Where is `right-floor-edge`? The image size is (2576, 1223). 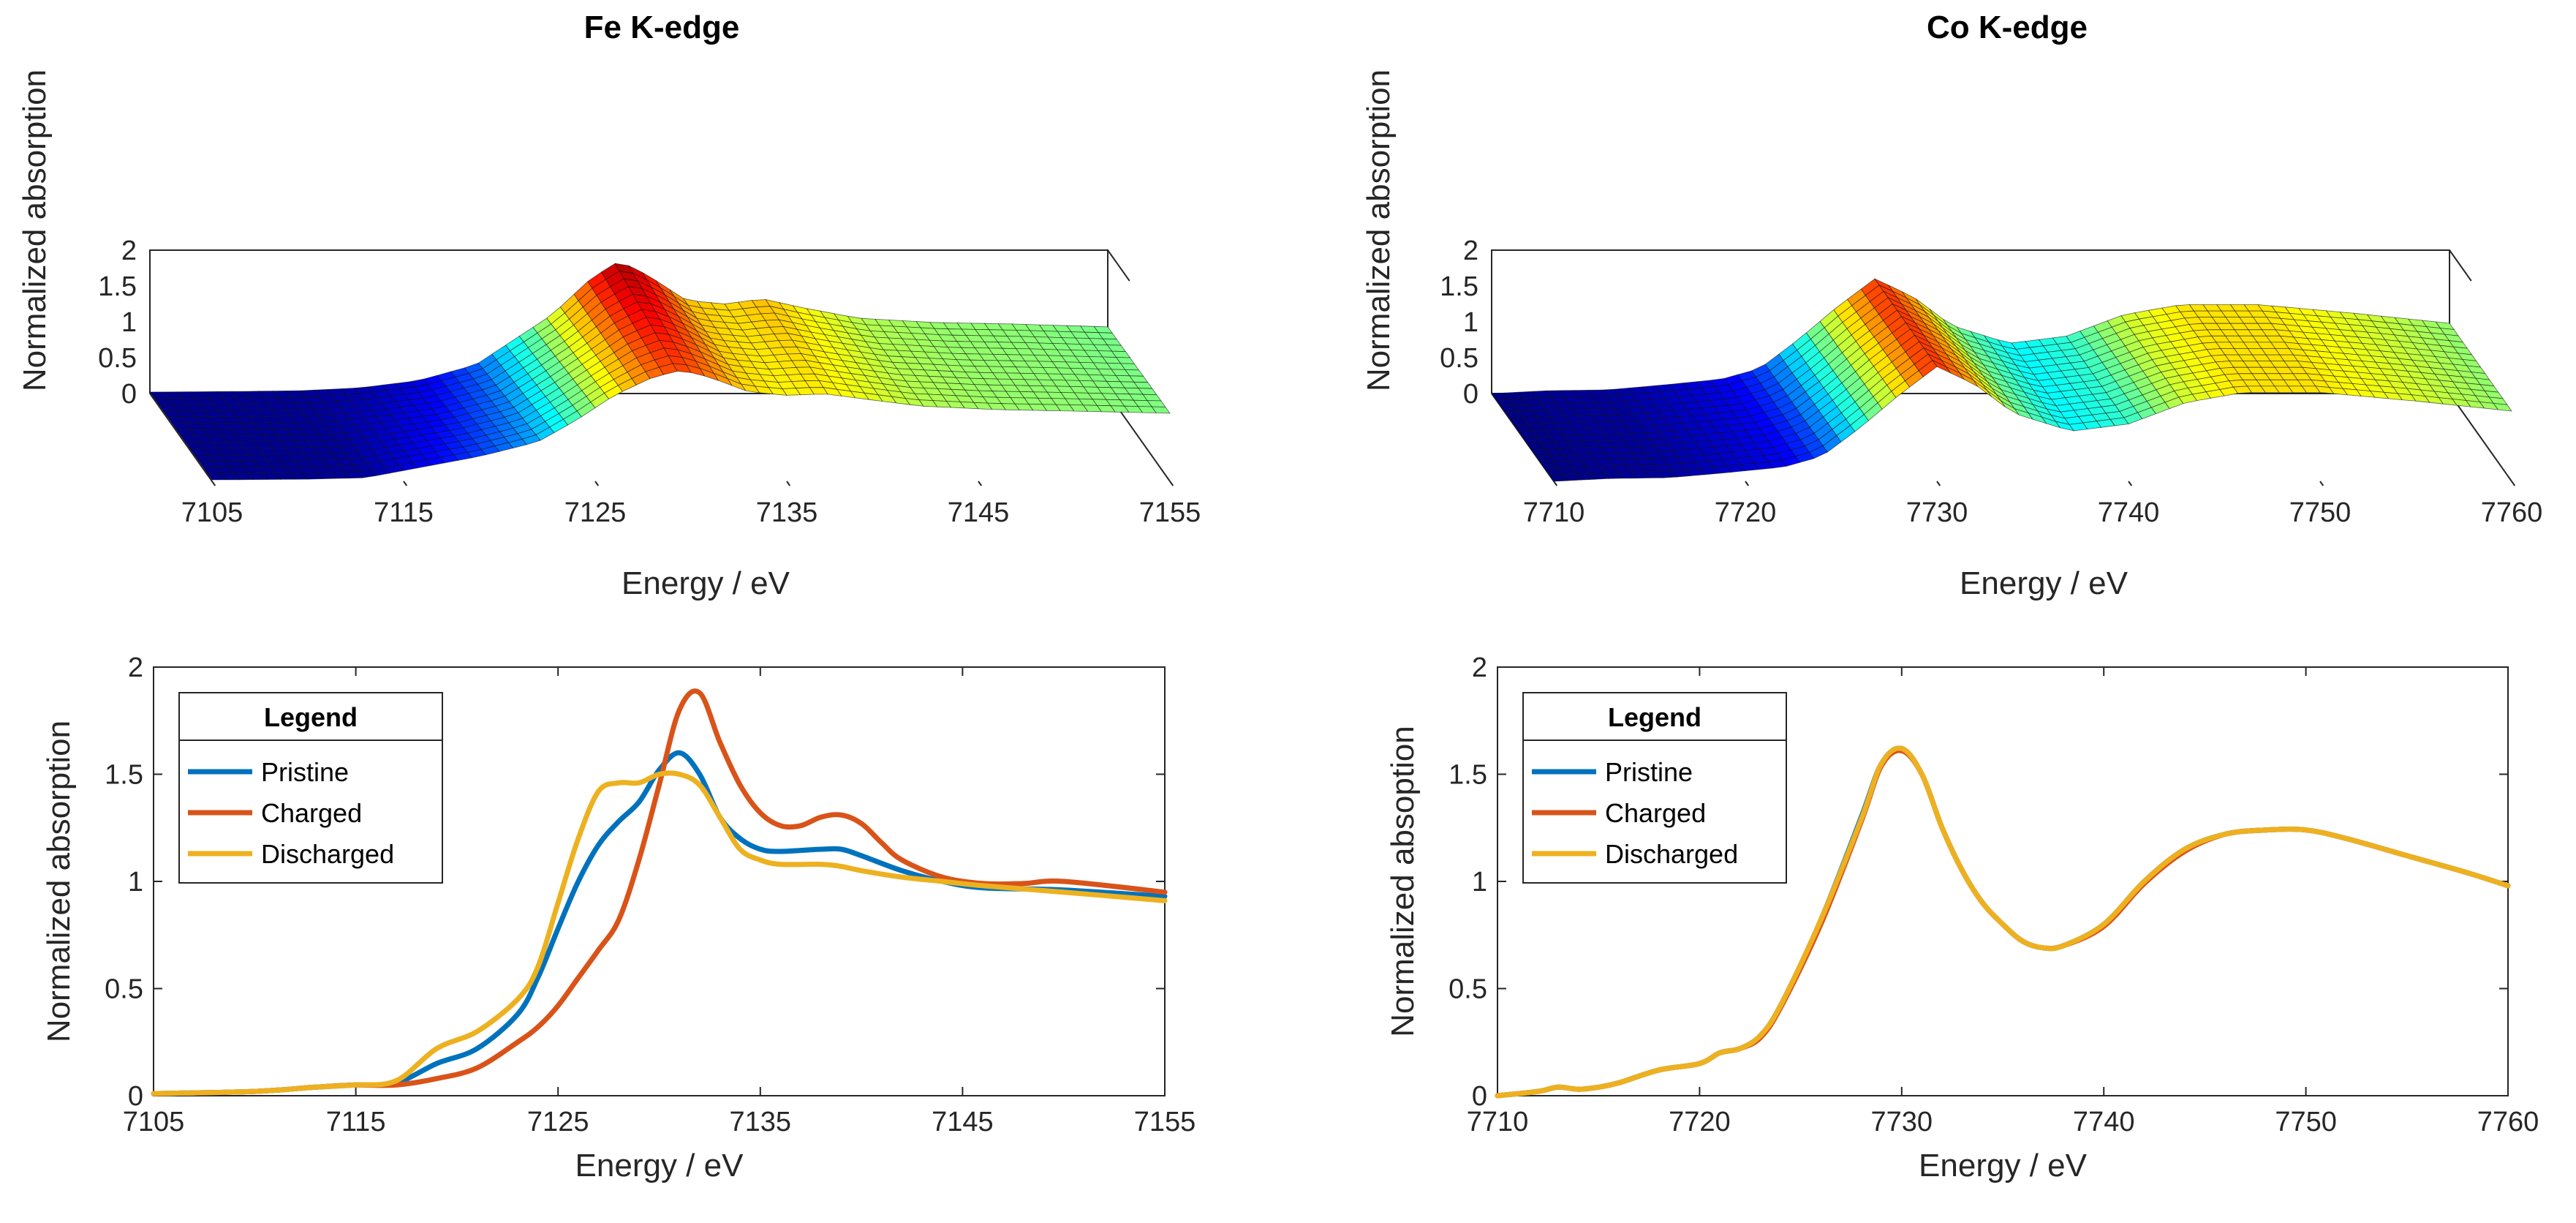
right-floor-edge is located at coordinates (2480, 437).